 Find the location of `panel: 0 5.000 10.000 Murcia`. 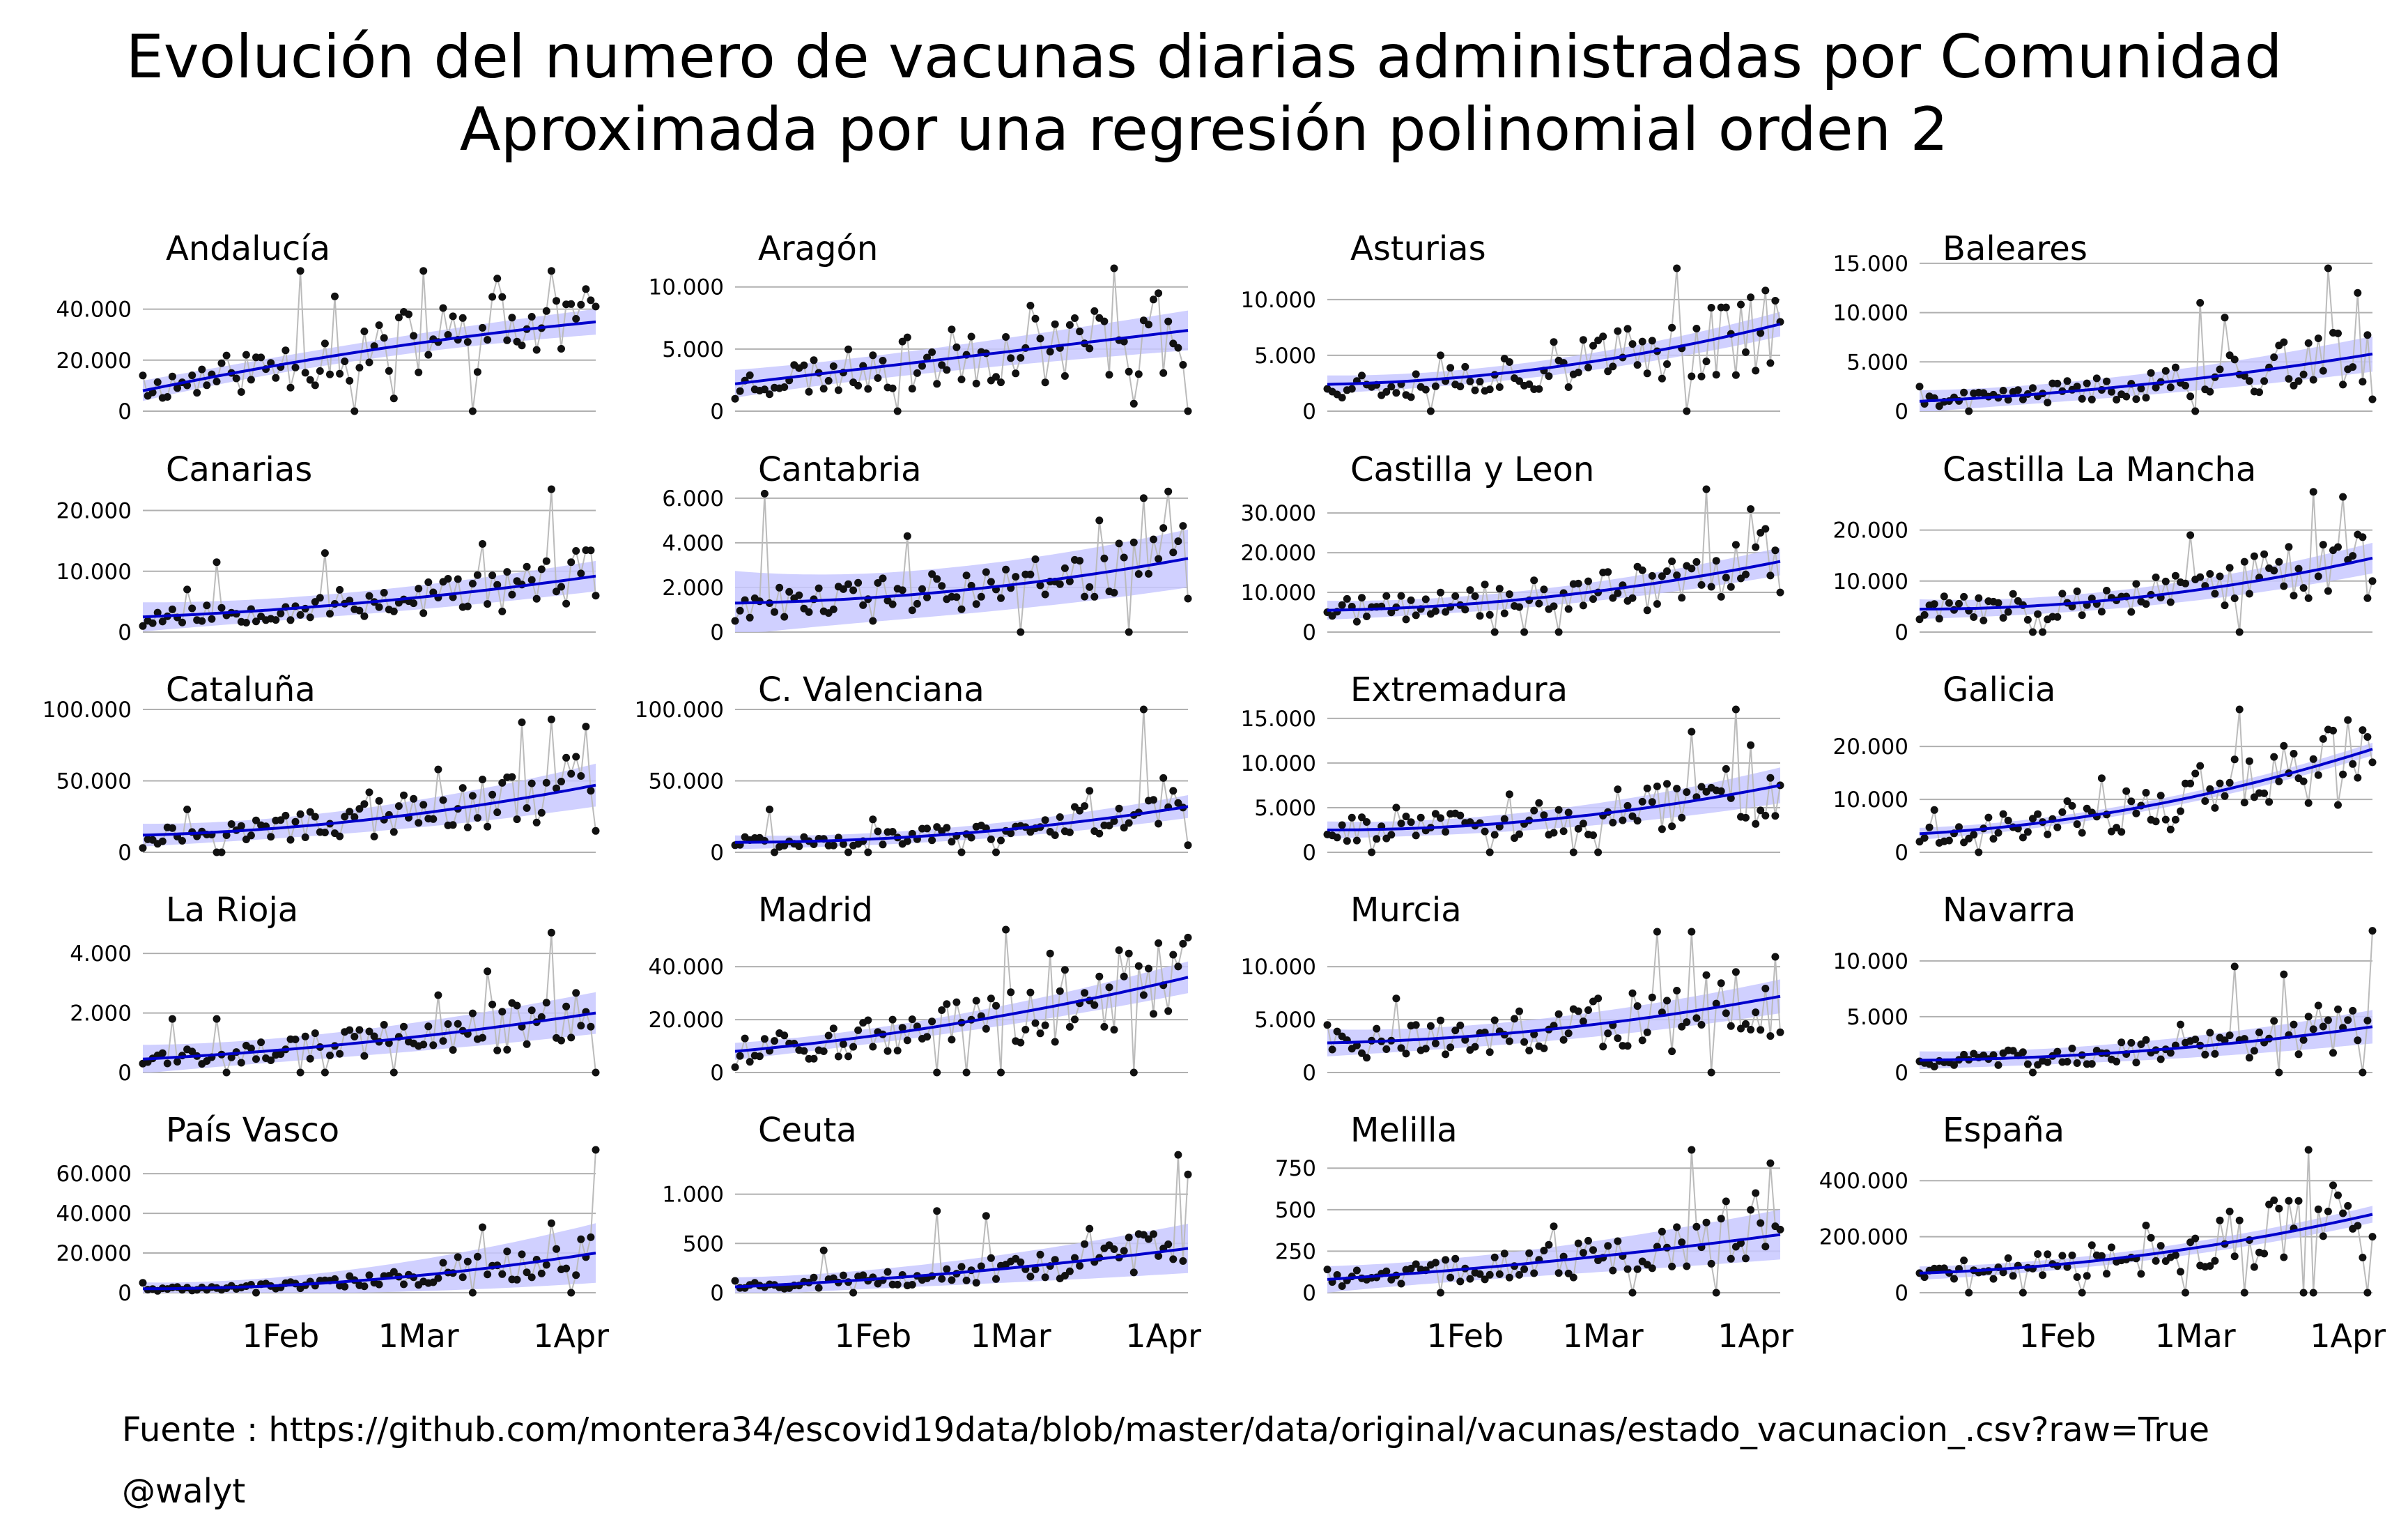

panel: 0 5.000 10.000 Murcia is located at coordinates (1513, 988).